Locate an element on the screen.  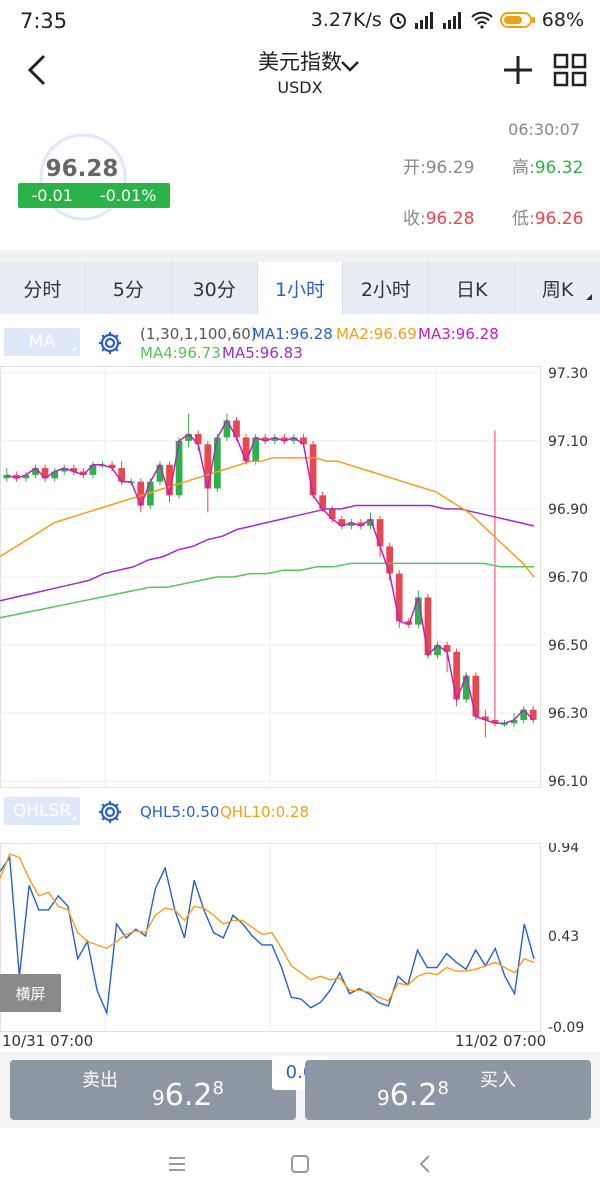
tab-label: 5分 is located at coordinates (128, 289).